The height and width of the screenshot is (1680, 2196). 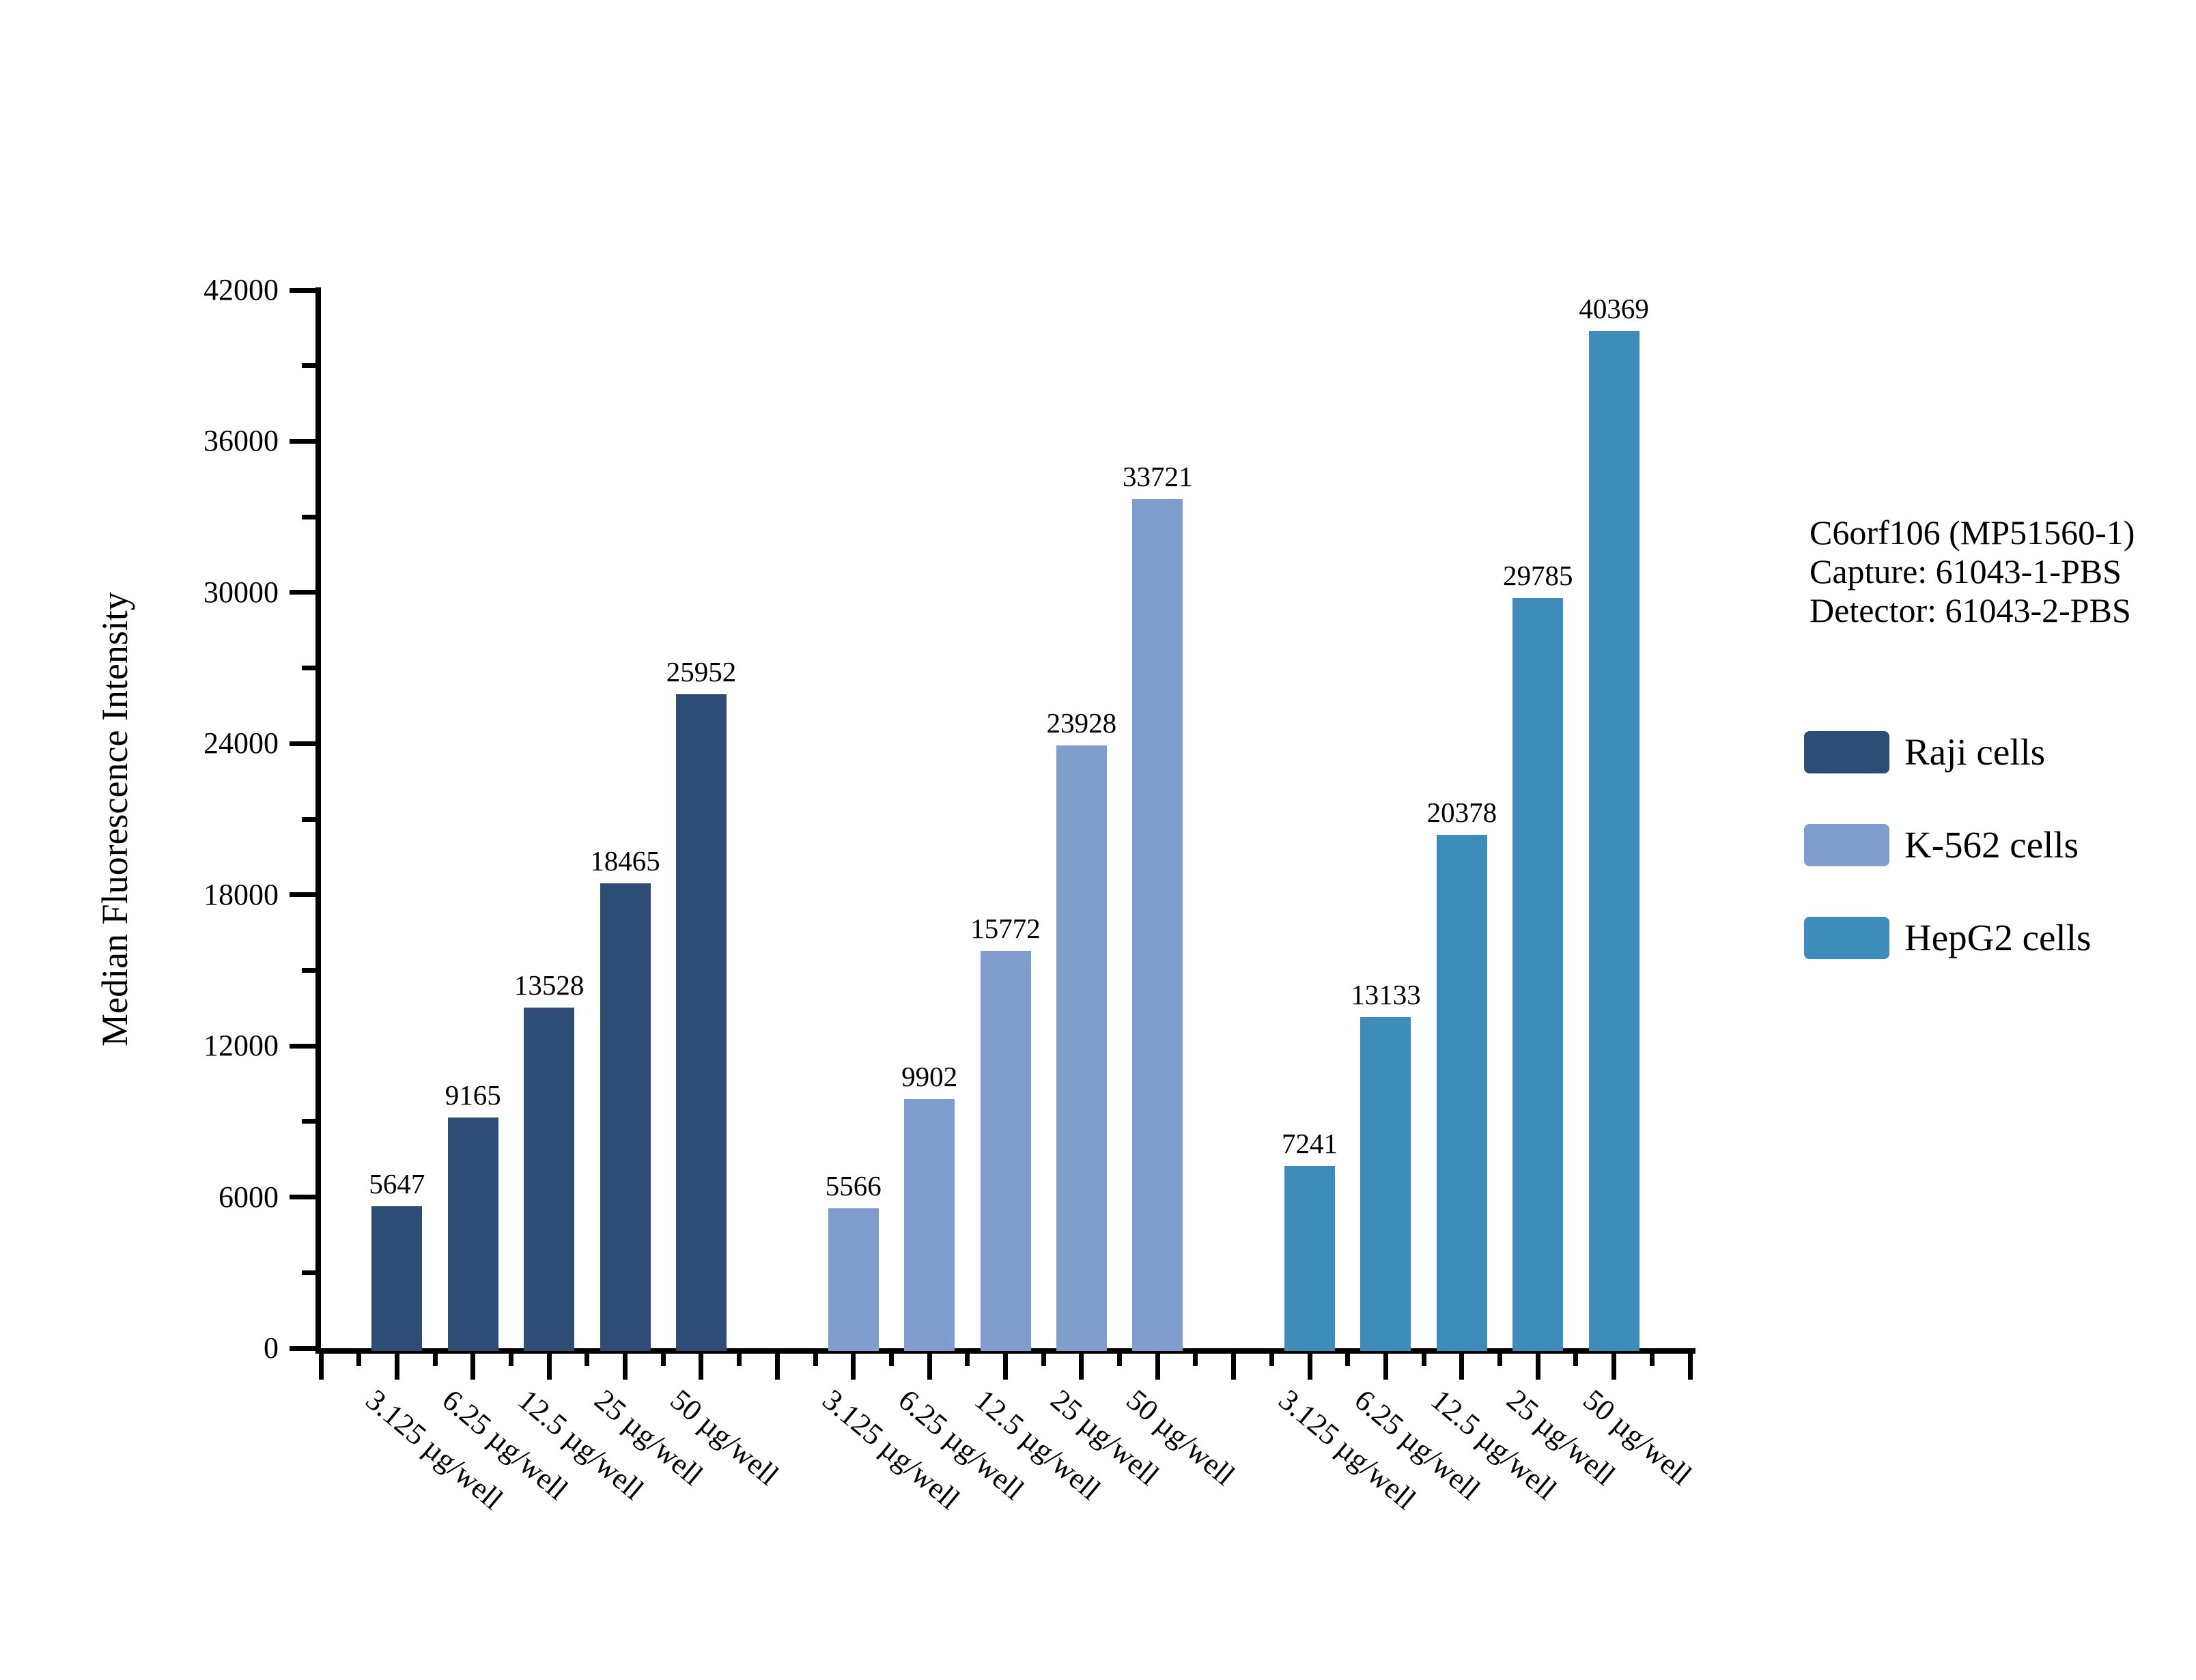 I want to click on bar-k-562-cells-3.125-µg/well, so click(x=854, y=1279).